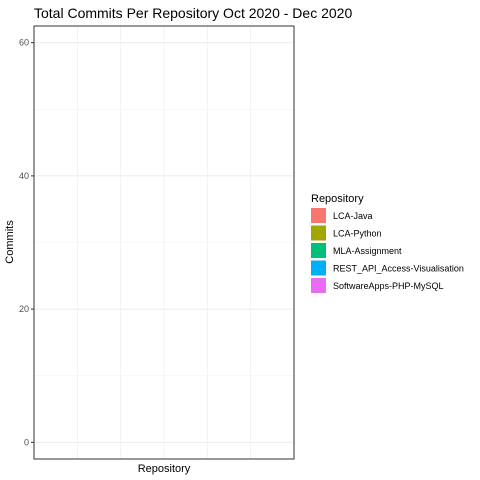 This screenshot has height=480, width=480. Describe the element at coordinates (357, 234) in the screenshot. I see `legend-label: LCA-Python` at that location.